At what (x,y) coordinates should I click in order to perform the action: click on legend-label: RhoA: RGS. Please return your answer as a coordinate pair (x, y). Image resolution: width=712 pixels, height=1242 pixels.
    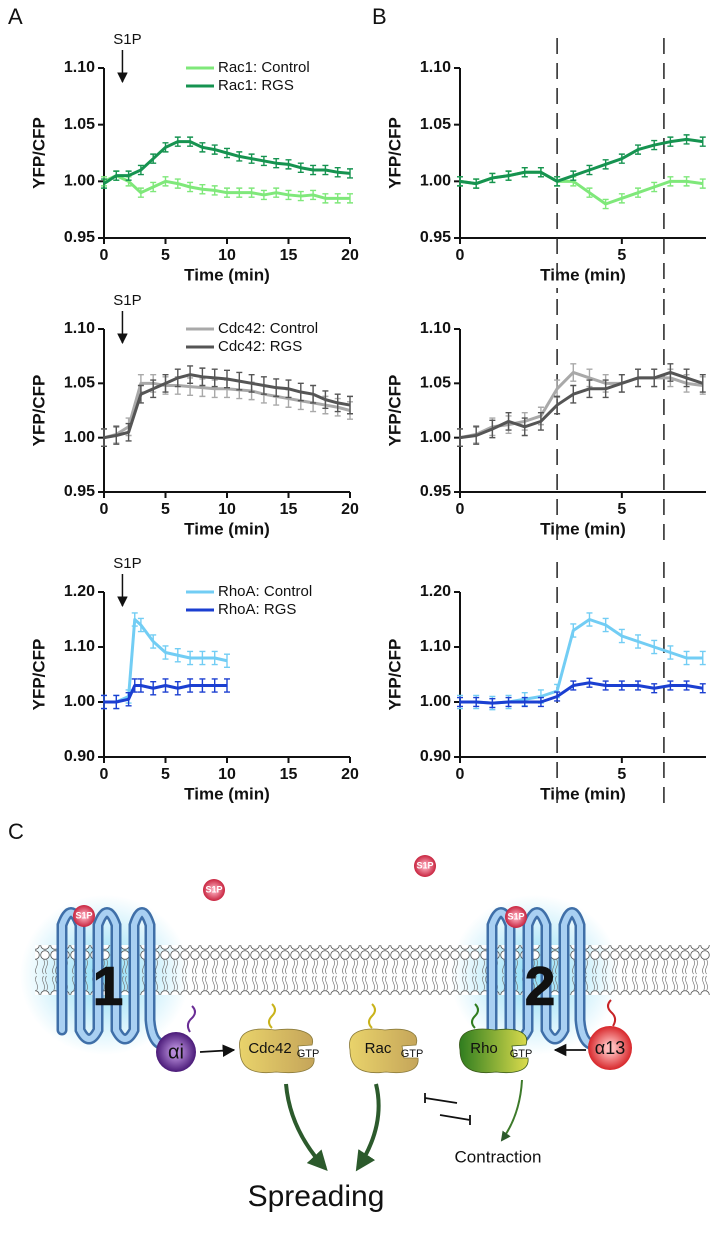
    Looking at the image, I should click on (257, 609).